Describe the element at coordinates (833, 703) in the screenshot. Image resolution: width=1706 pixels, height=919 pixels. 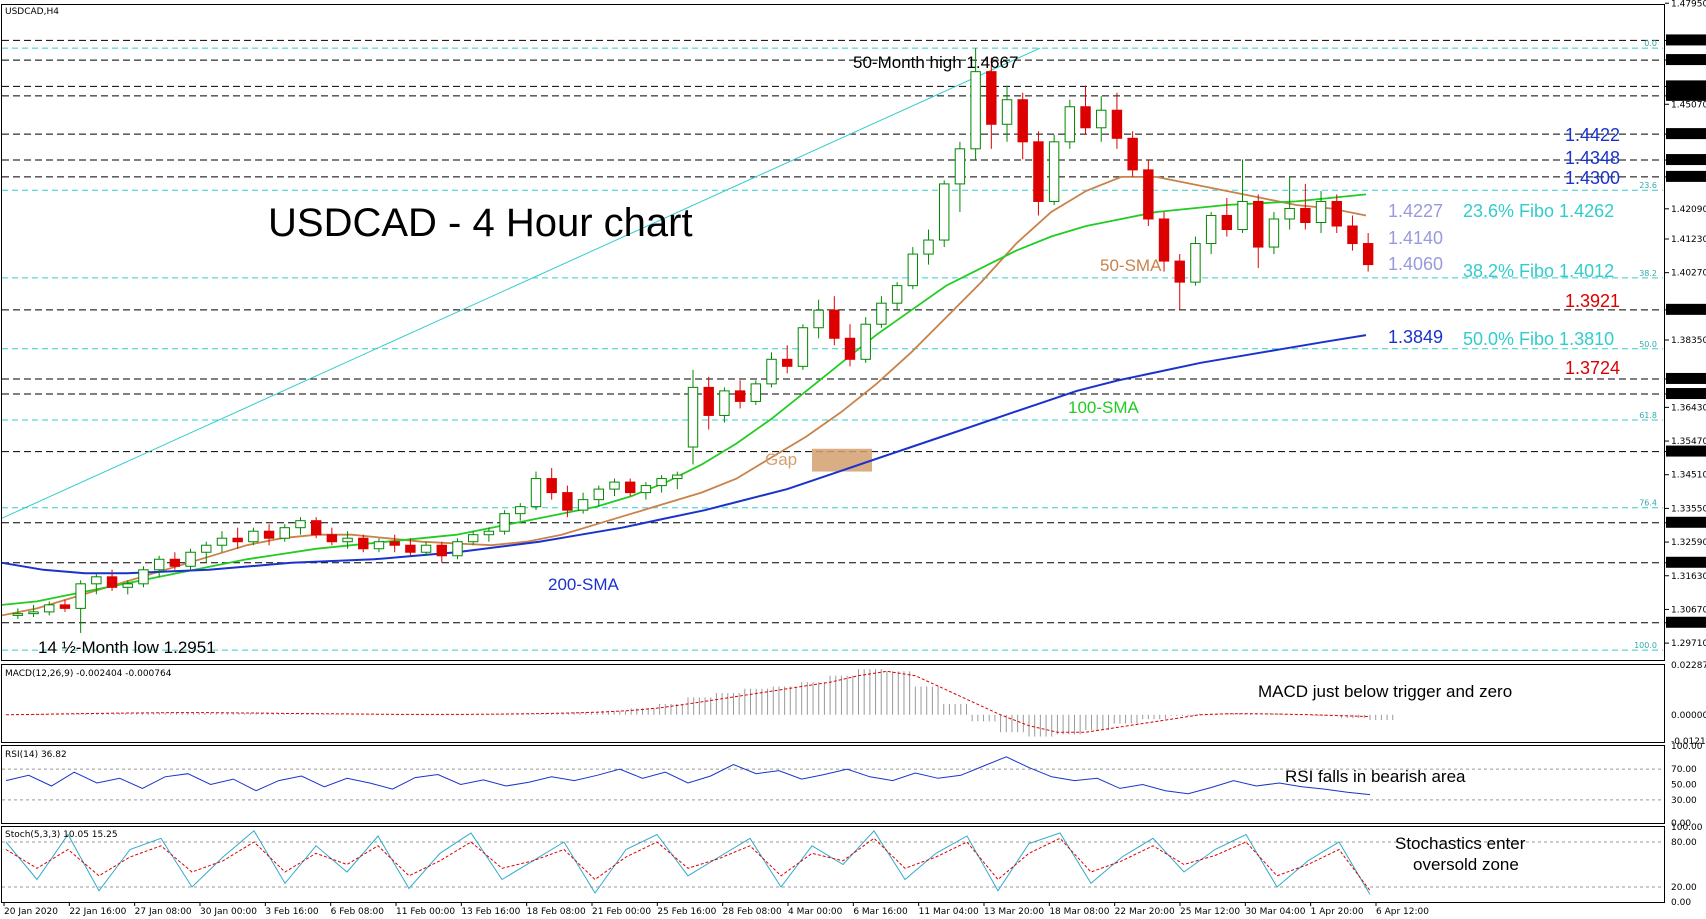
I see `macd-panel-border` at that location.